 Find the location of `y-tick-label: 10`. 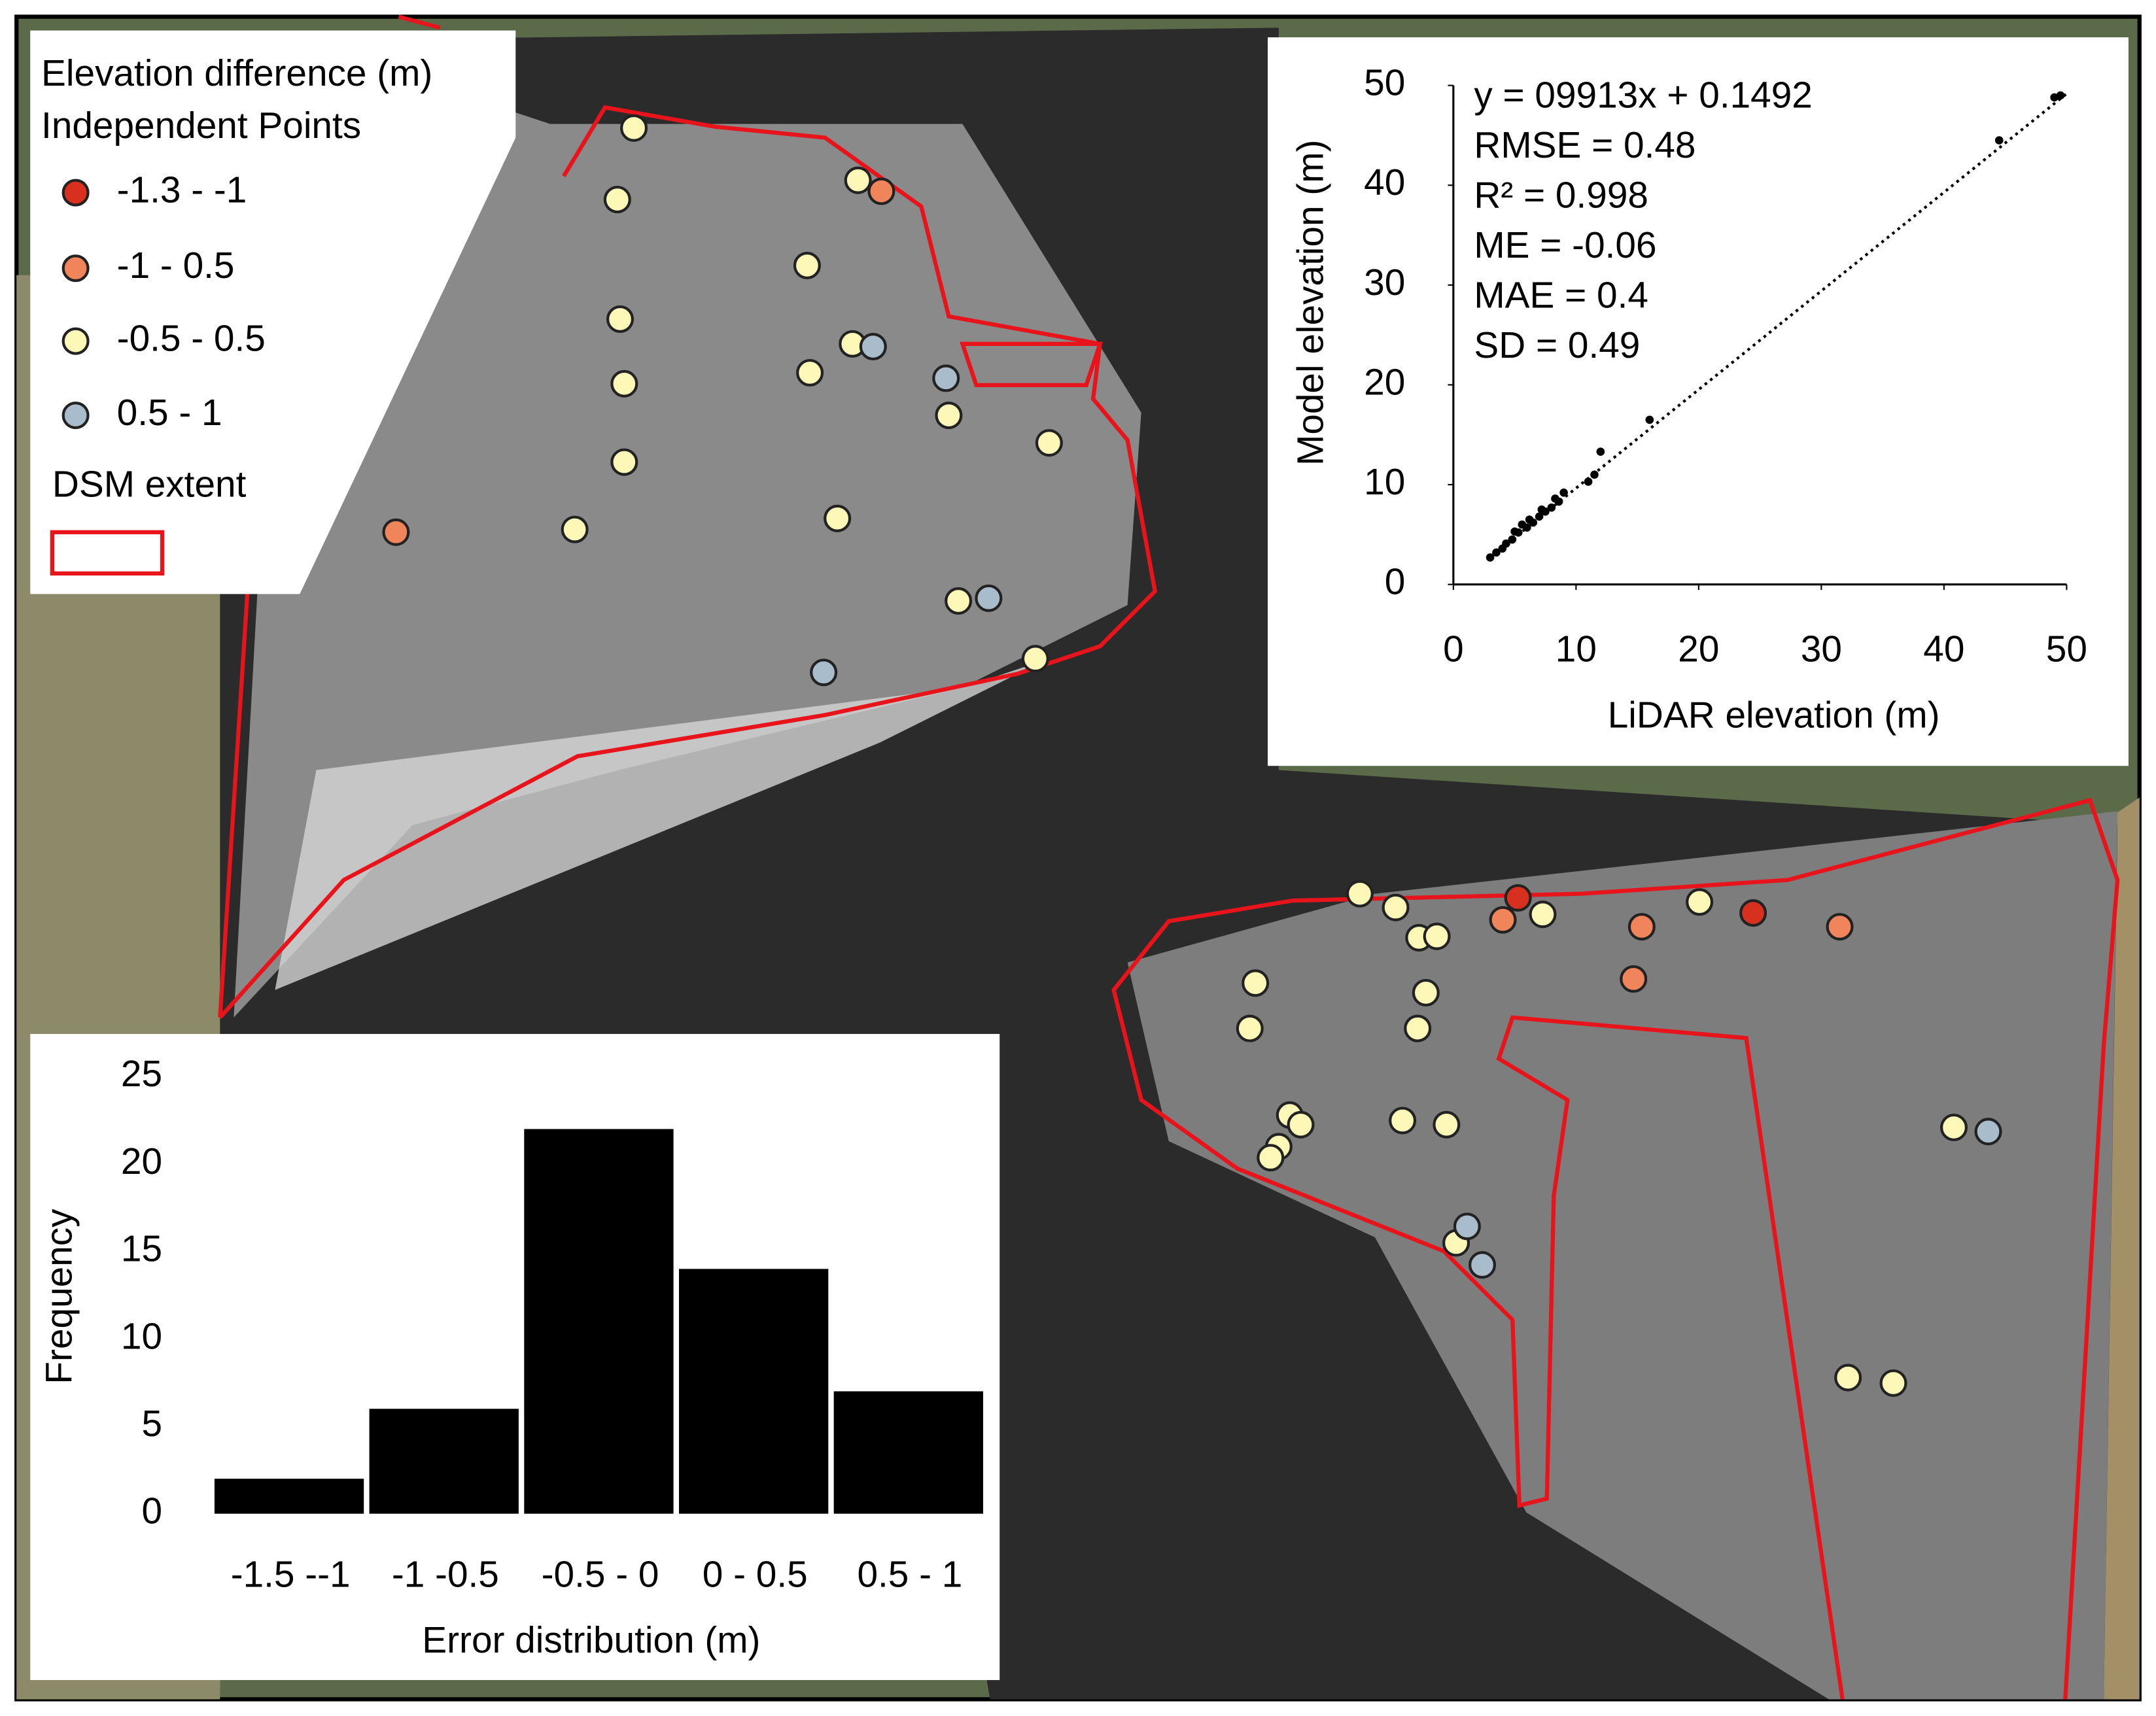

y-tick-label: 10 is located at coordinates (141, 1336).